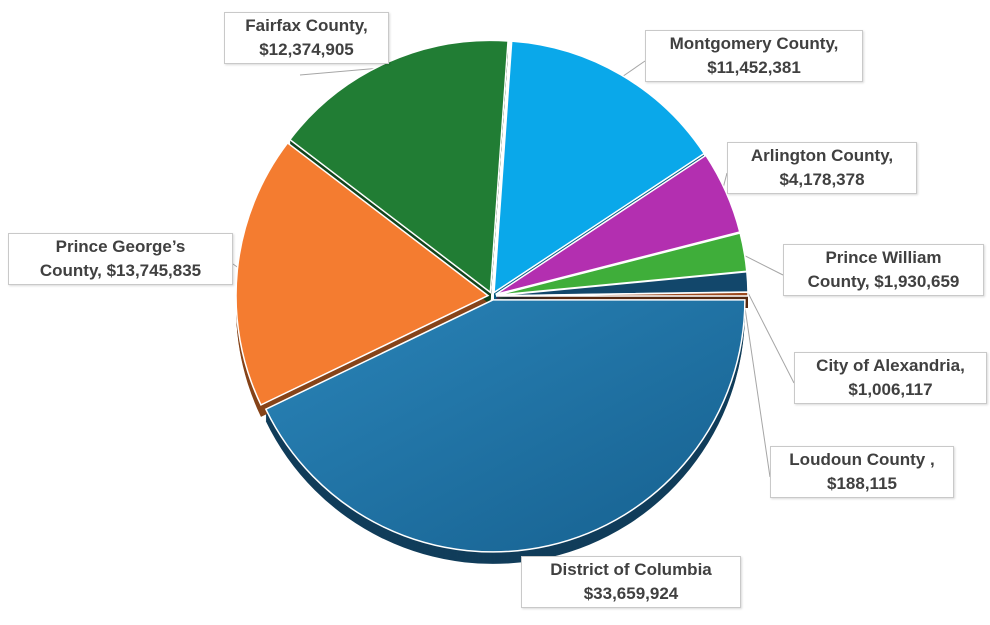 The width and height of the screenshot is (990, 625). I want to click on slice-montgomery-county, so click(599, 167).